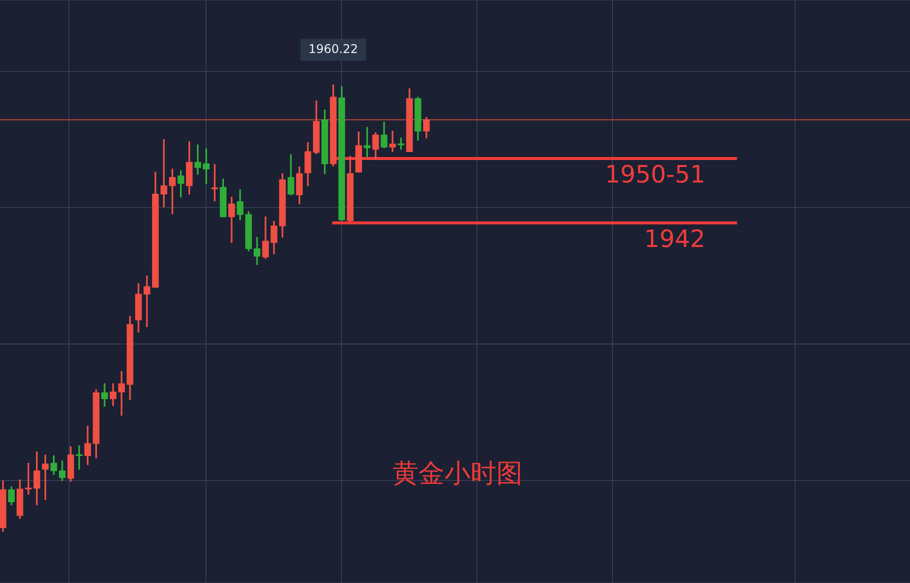 The width and height of the screenshot is (910, 583). Describe the element at coordinates (675, 239) in the screenshot. I see `ref-line-label: 1942` at that location.